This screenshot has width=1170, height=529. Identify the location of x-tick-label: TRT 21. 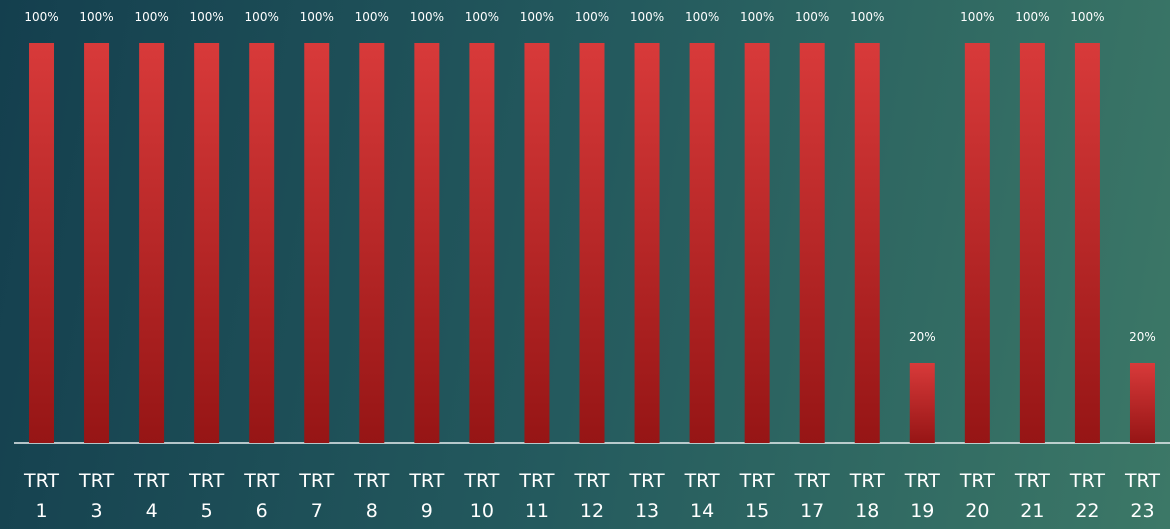
(1032, 496).